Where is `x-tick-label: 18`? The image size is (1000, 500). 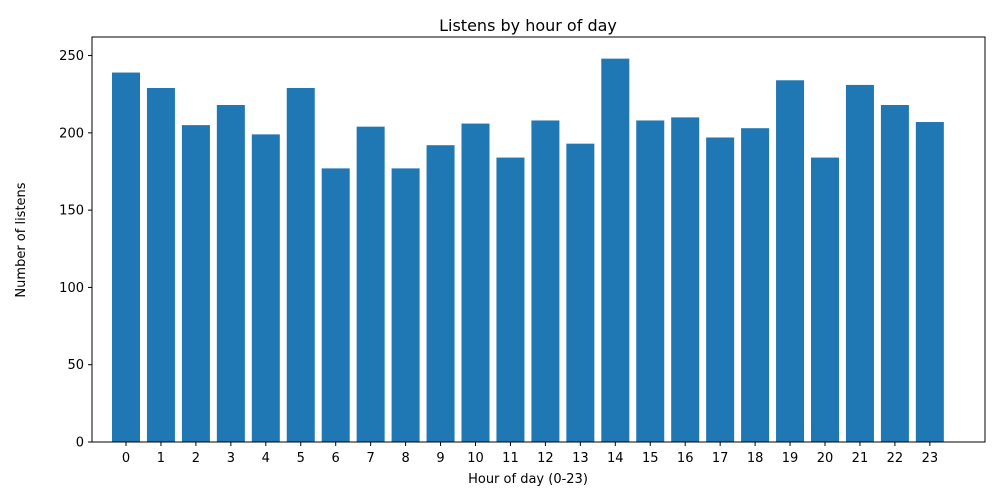 x-tick-label: 18 is located at coordinates (755, 458).